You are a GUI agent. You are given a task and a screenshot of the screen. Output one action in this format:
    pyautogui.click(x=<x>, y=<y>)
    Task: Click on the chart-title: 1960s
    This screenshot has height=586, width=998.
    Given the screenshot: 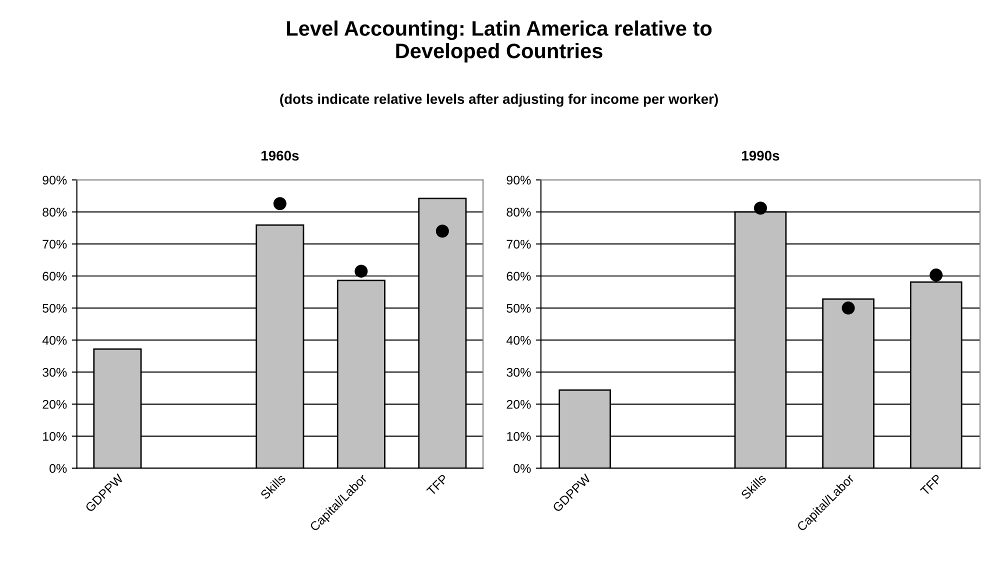 What is the action you would take?
    pyautogui.click(x=280, y=155)
    